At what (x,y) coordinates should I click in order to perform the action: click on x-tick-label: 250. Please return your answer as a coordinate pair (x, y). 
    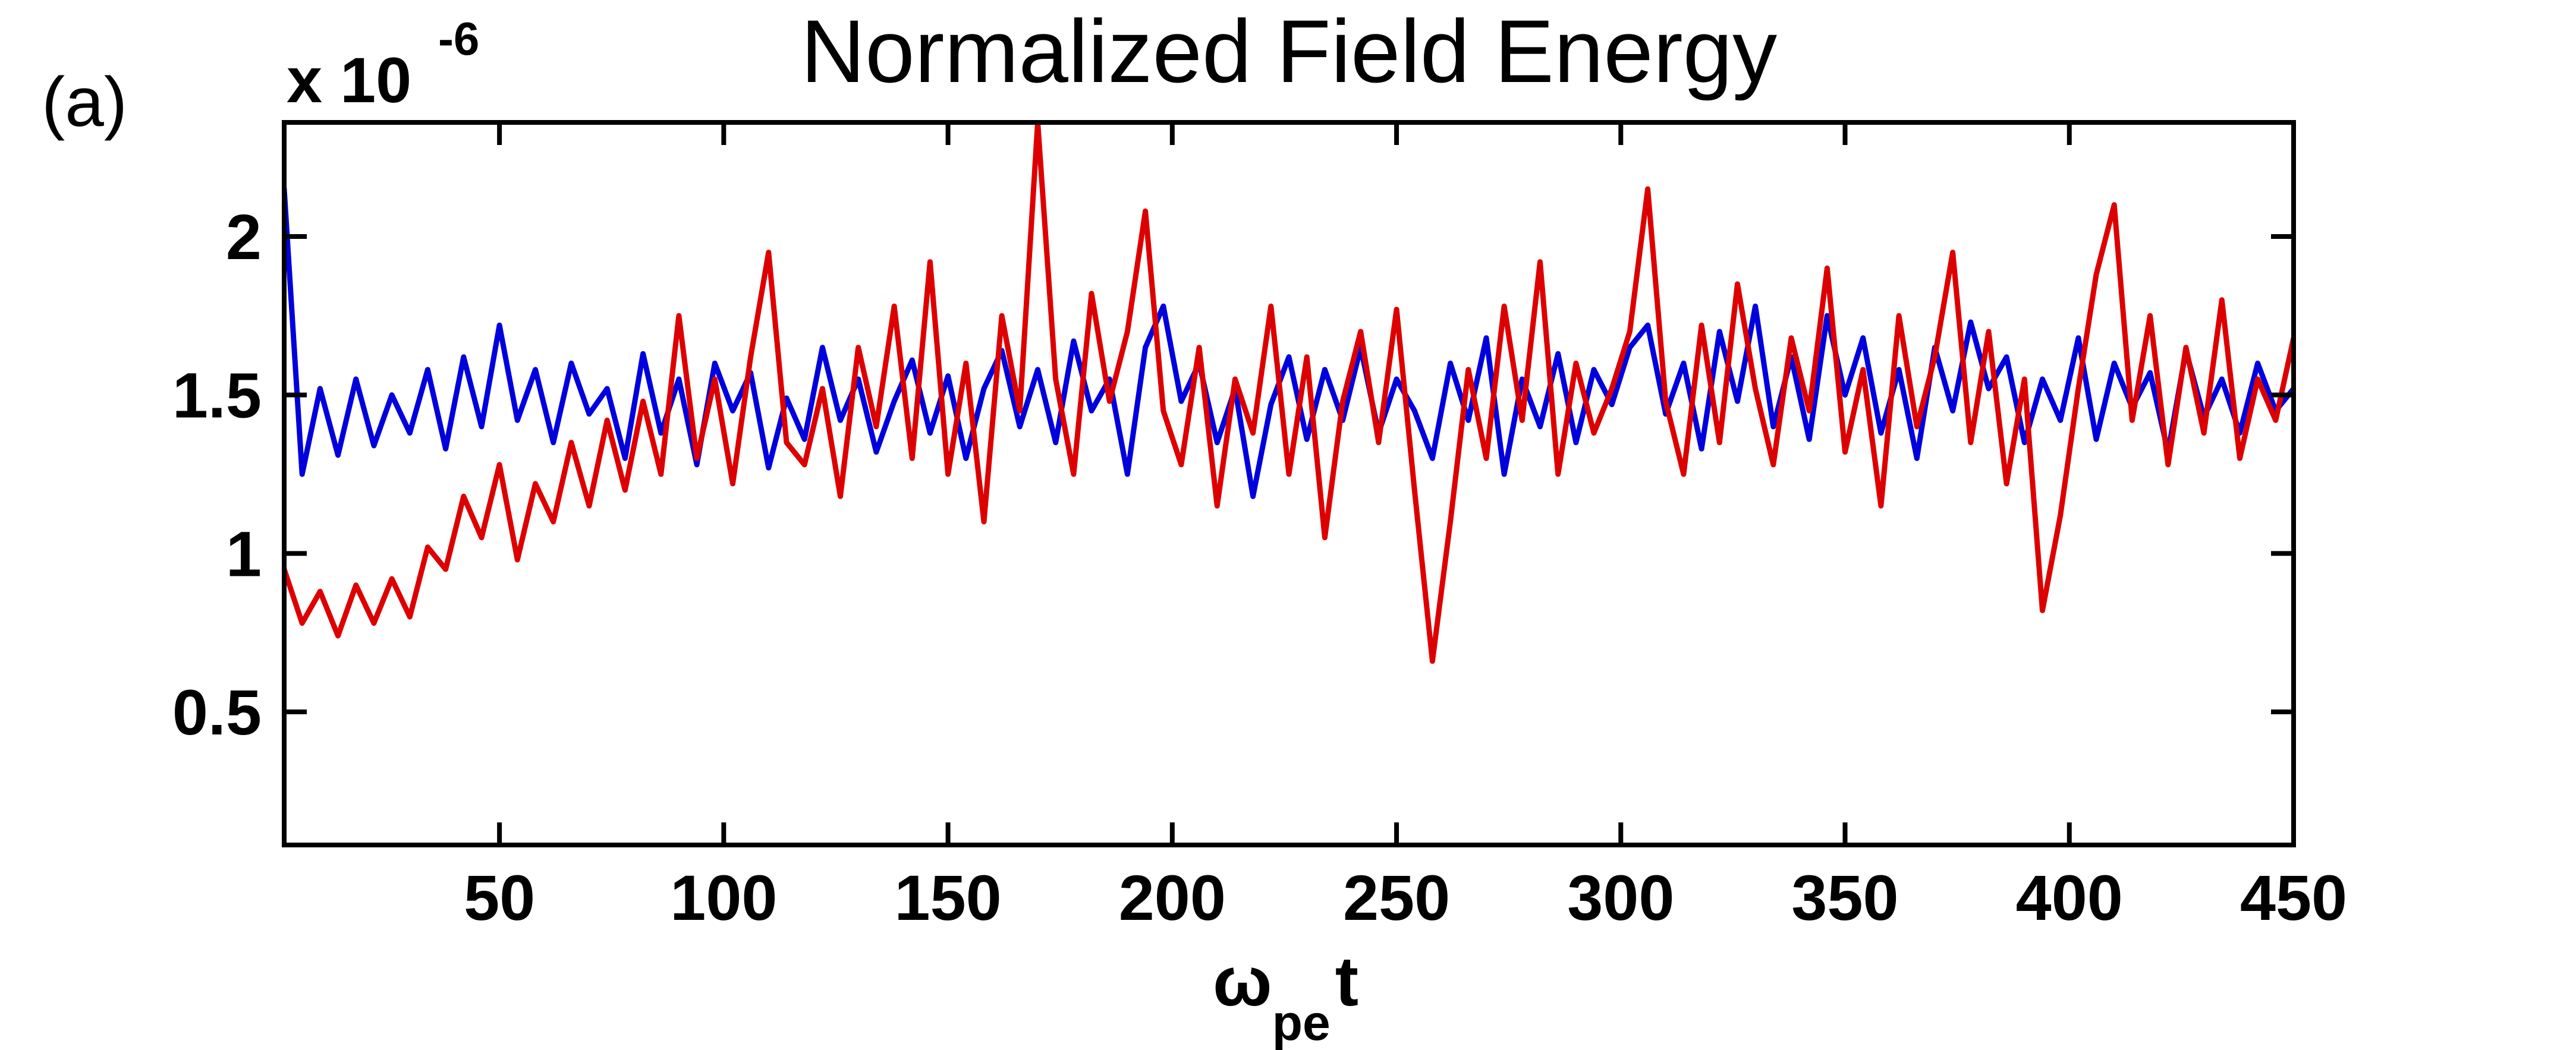
    Looking at the image, I should click on (1396, 898).